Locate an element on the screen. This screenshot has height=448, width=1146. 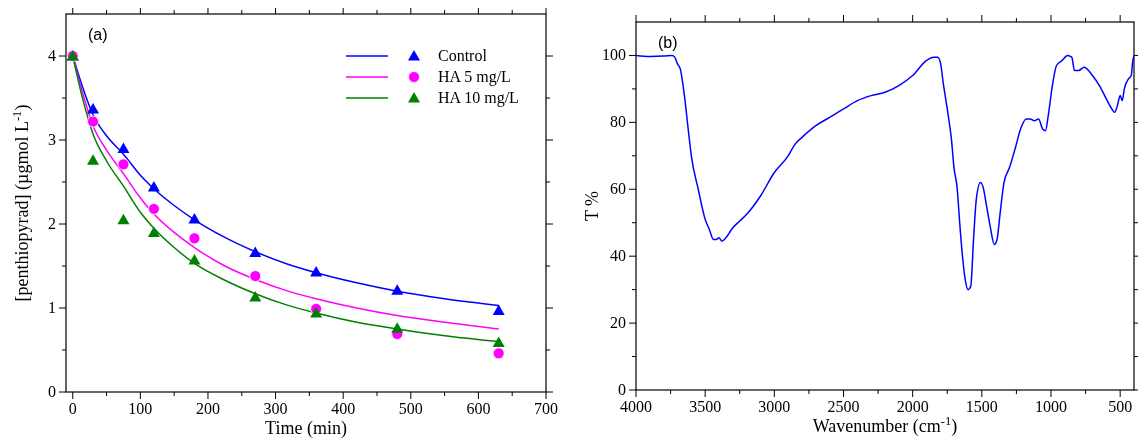
x-tick-label: 600 is located at coordinates (478, 408).